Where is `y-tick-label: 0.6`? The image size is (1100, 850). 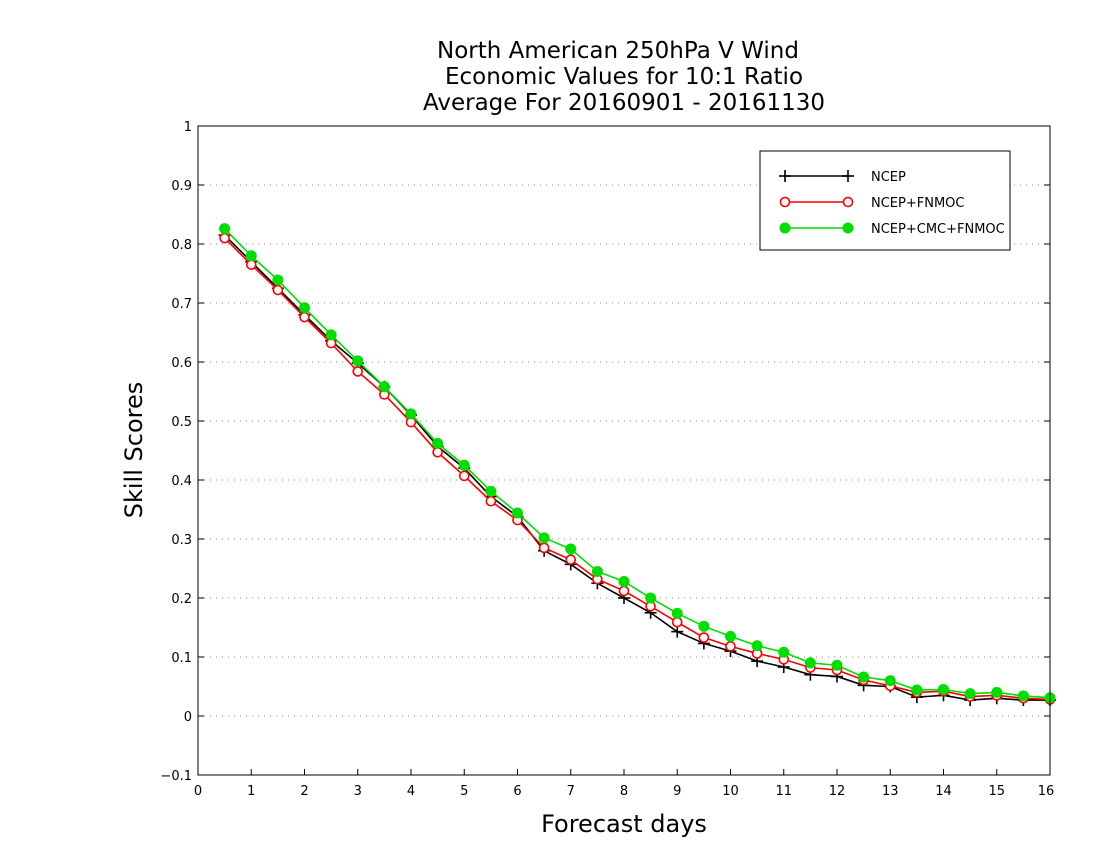
y-tick-label: 0.6 is located at coordinates (181, 363).